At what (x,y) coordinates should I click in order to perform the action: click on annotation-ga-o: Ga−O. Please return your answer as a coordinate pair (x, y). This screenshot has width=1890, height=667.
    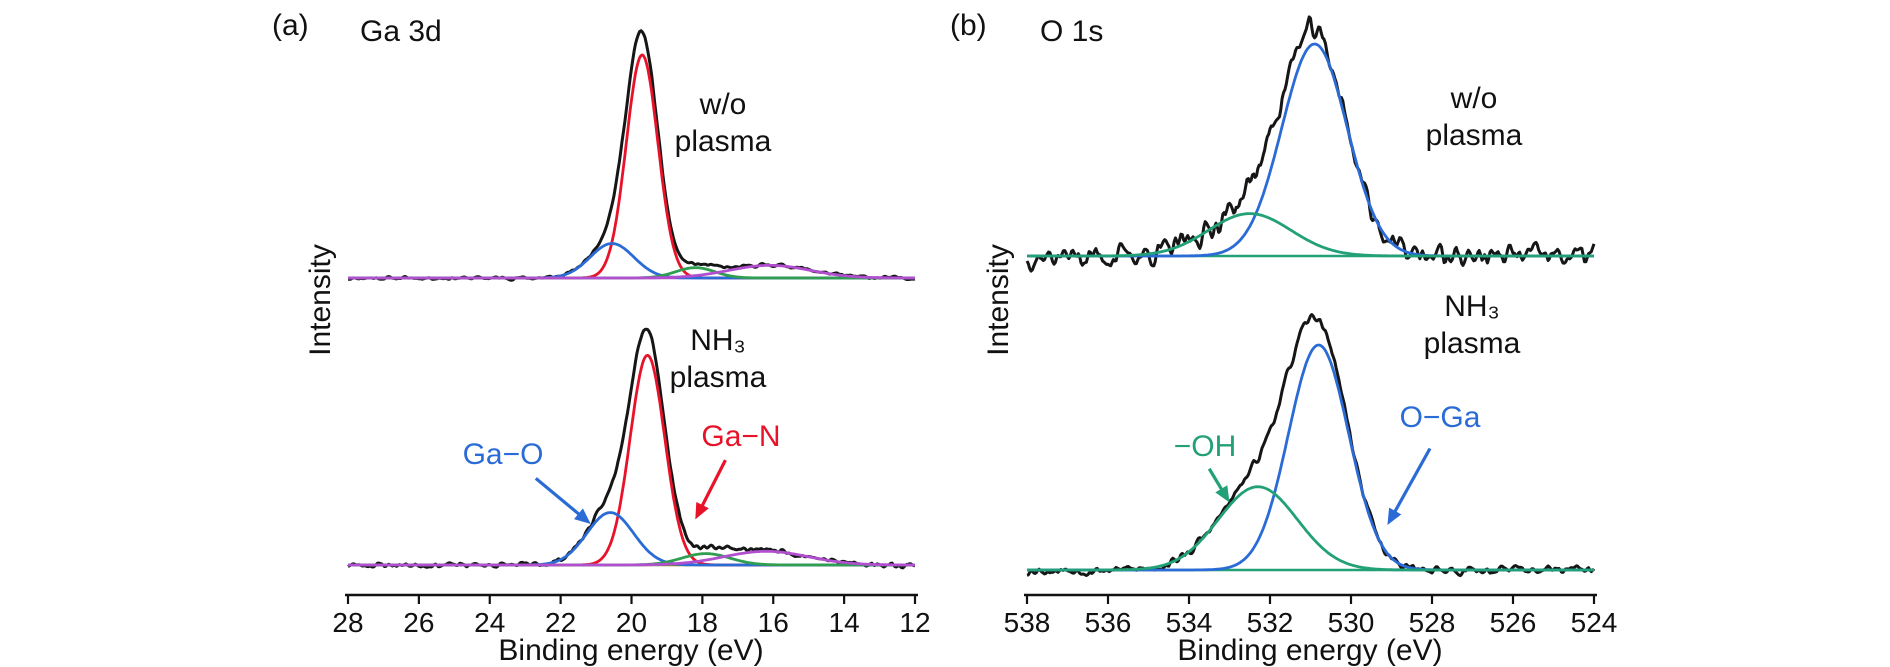
    Looking at the image, I should click on (503, 454).